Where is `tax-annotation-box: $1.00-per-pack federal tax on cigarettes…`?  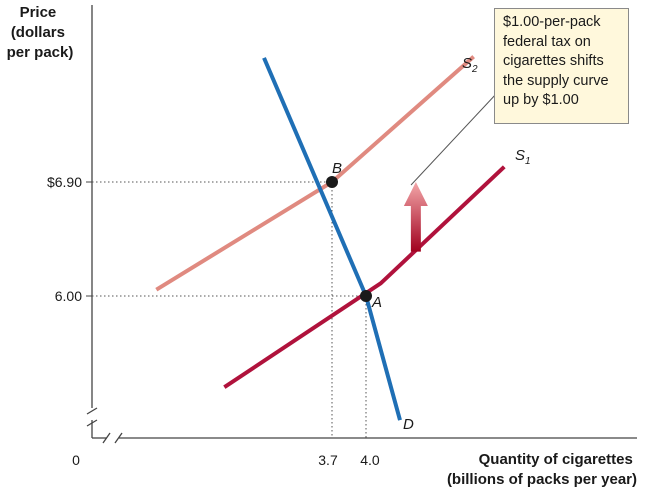 tax-annotation-box: $1.00-per-pack federal tax on cigarettes… is located at coordinates (561, 66).